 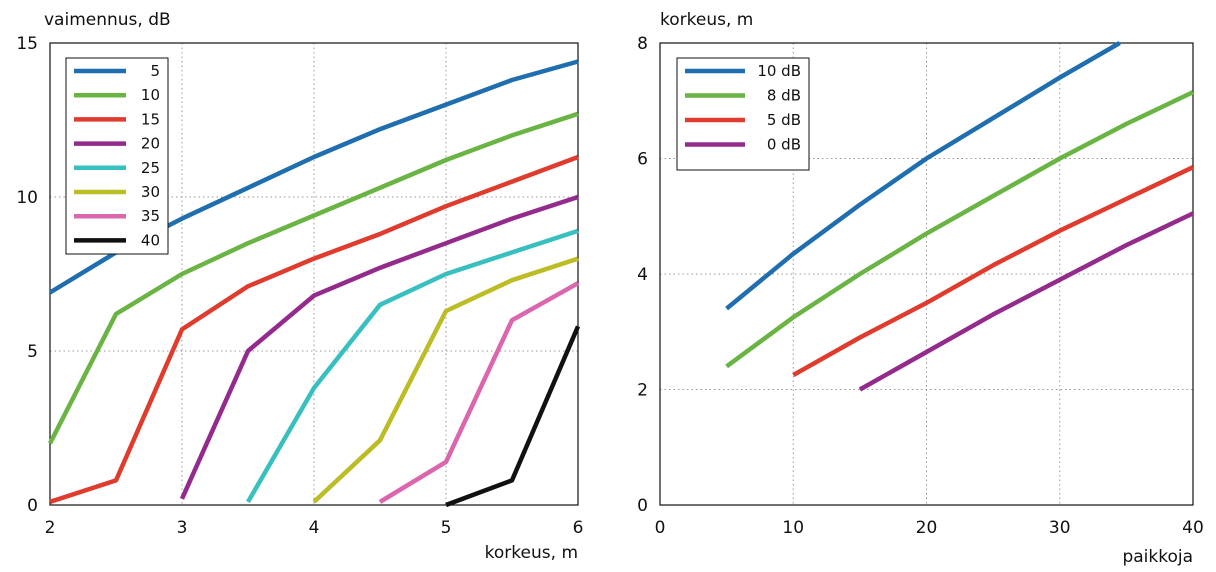 I want to click on x-tick-label: 5, so click(x=446, y=528).